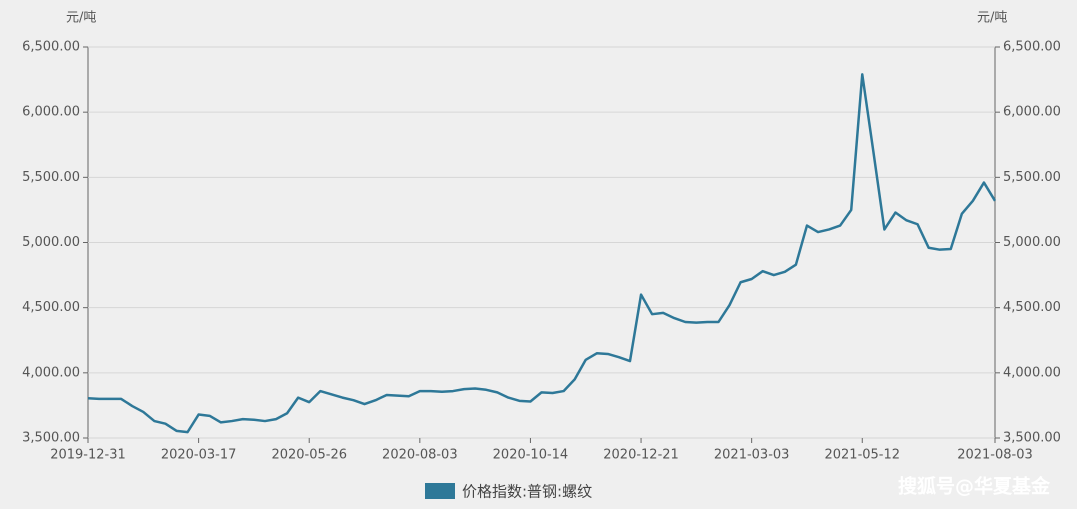  I want to click on y2-tick-label: 5,500.00, so click(1032, 177).